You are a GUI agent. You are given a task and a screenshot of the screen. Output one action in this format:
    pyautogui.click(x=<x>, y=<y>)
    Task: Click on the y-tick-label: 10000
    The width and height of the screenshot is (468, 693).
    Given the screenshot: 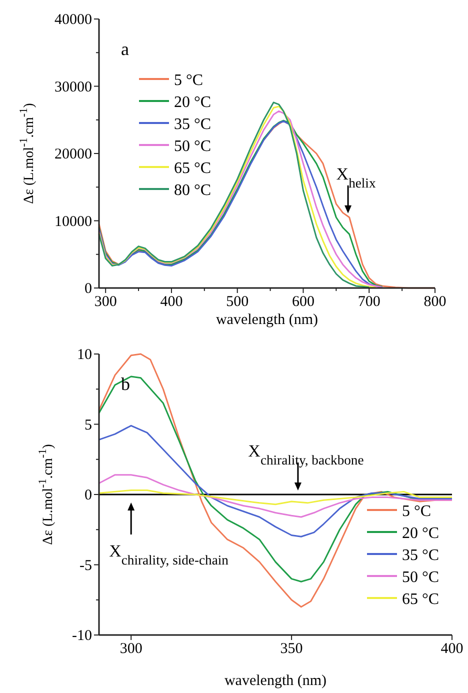 What is the action you would take?
    pyautogui.click(x=73, y=222)
    